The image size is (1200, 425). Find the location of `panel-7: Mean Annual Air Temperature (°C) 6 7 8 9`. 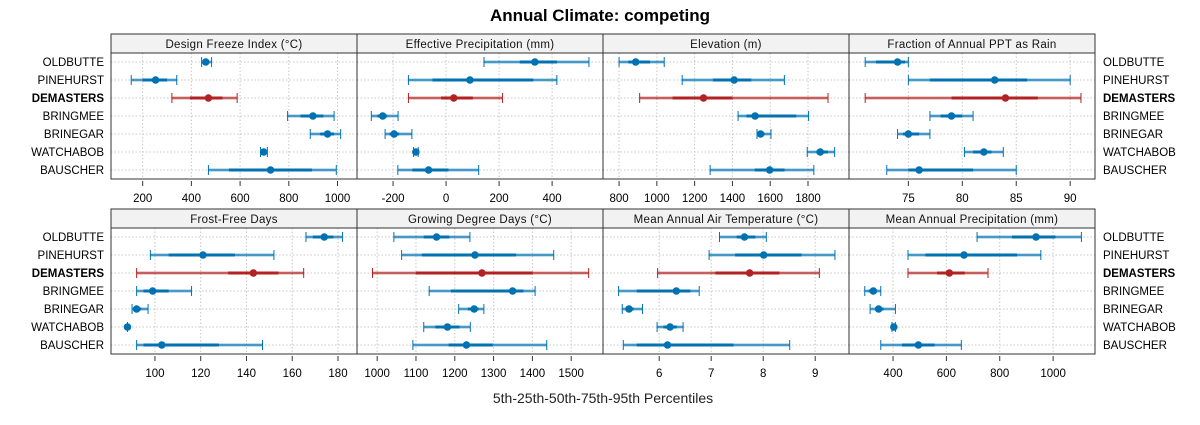

panel-7: Mean Annual Air Temperature (°C) 6 7 8 9 is located at coordinates (726, 294).